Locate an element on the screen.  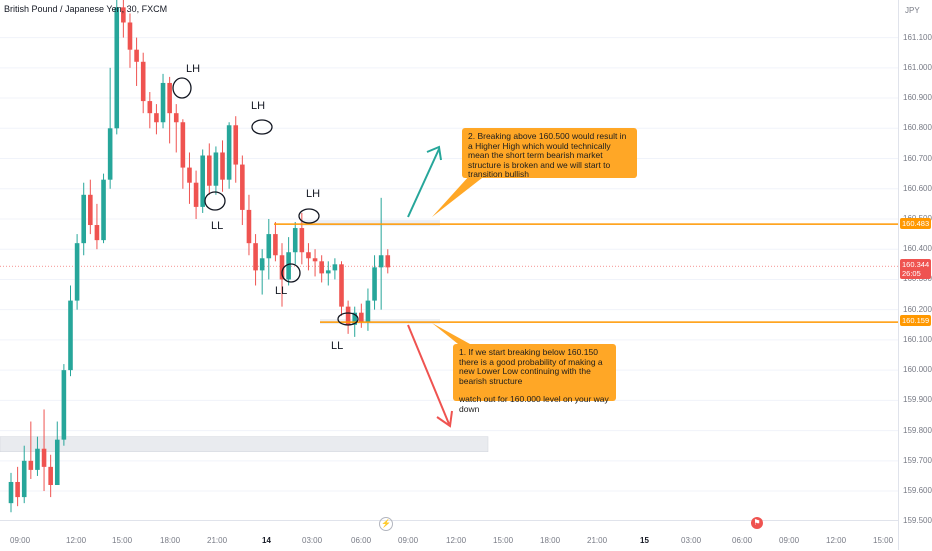
price-tick-label: 161.000 is located at coordinates (917, 67).